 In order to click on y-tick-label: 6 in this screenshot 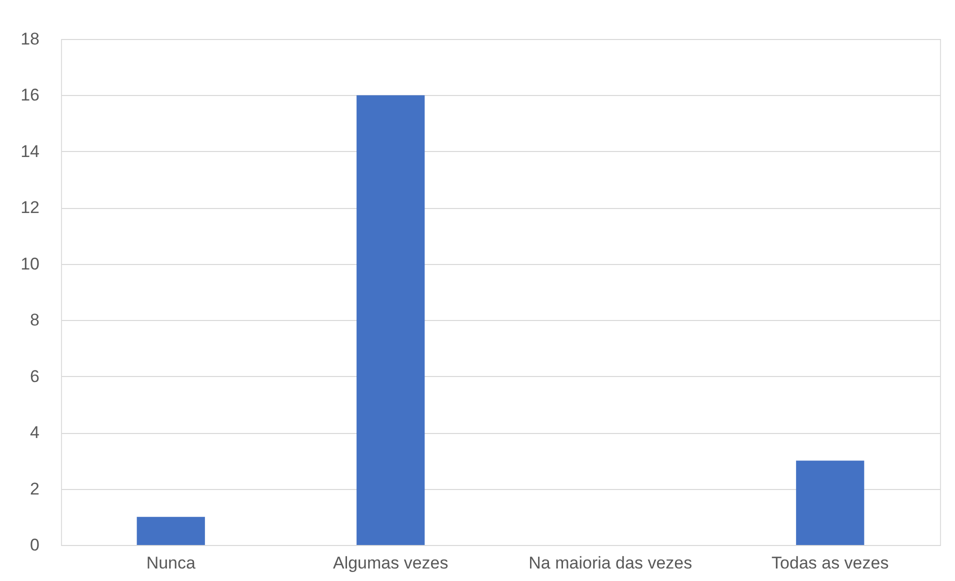, I will do `click(35, 376)`.